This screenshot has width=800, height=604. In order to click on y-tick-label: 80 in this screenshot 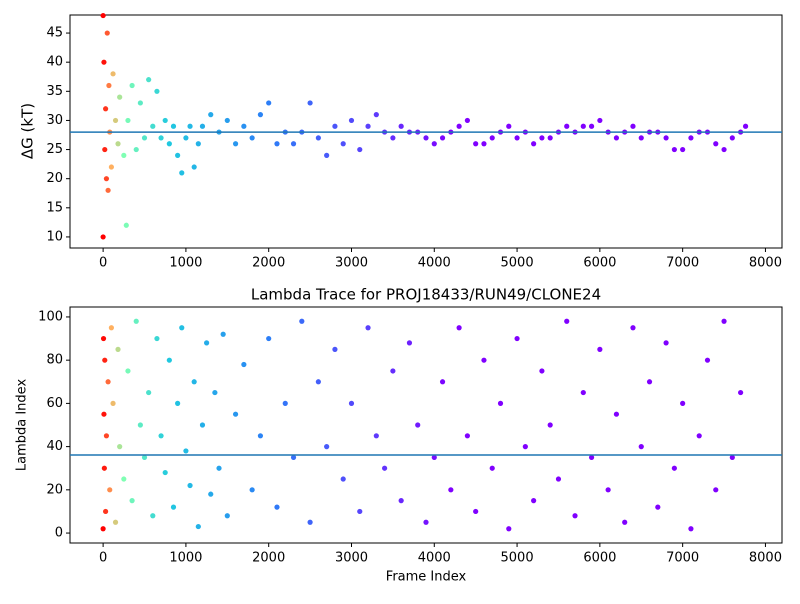, I will do `click(54, 360)`.